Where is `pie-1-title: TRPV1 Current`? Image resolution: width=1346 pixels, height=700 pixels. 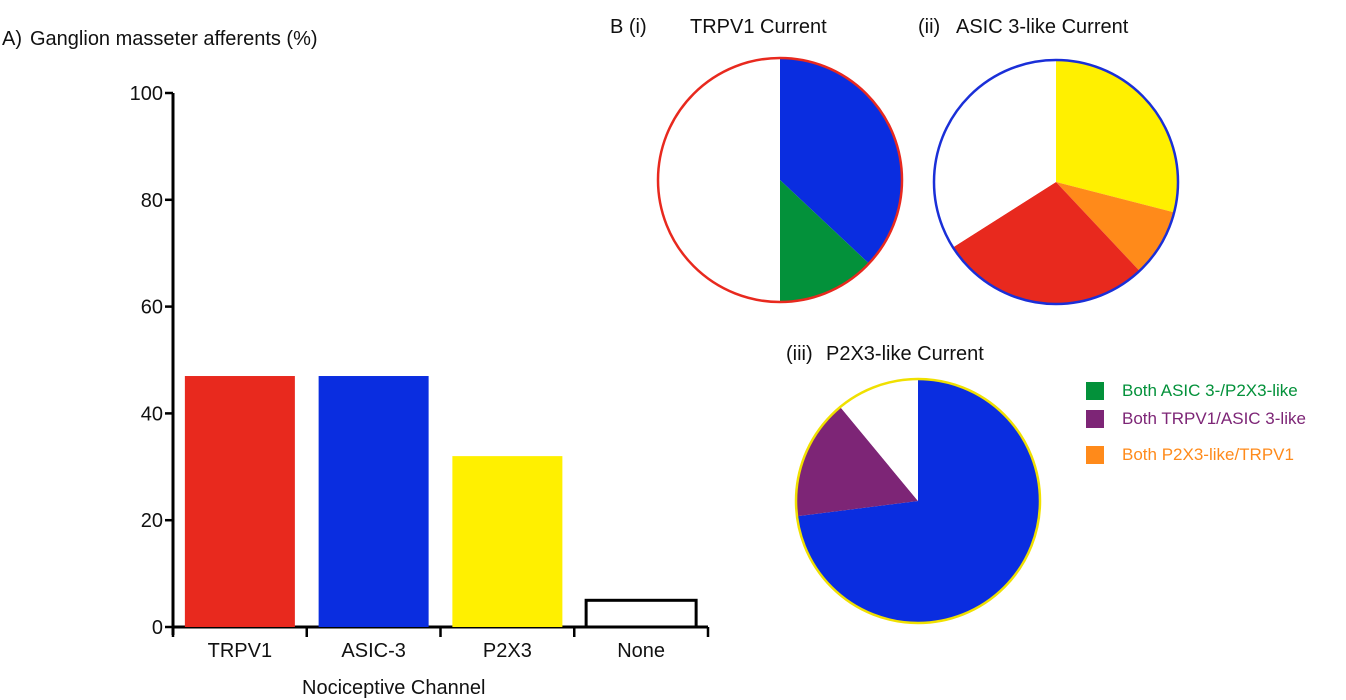 pie-1-title: TRPV1 Current is located at coordinates (758, 27).